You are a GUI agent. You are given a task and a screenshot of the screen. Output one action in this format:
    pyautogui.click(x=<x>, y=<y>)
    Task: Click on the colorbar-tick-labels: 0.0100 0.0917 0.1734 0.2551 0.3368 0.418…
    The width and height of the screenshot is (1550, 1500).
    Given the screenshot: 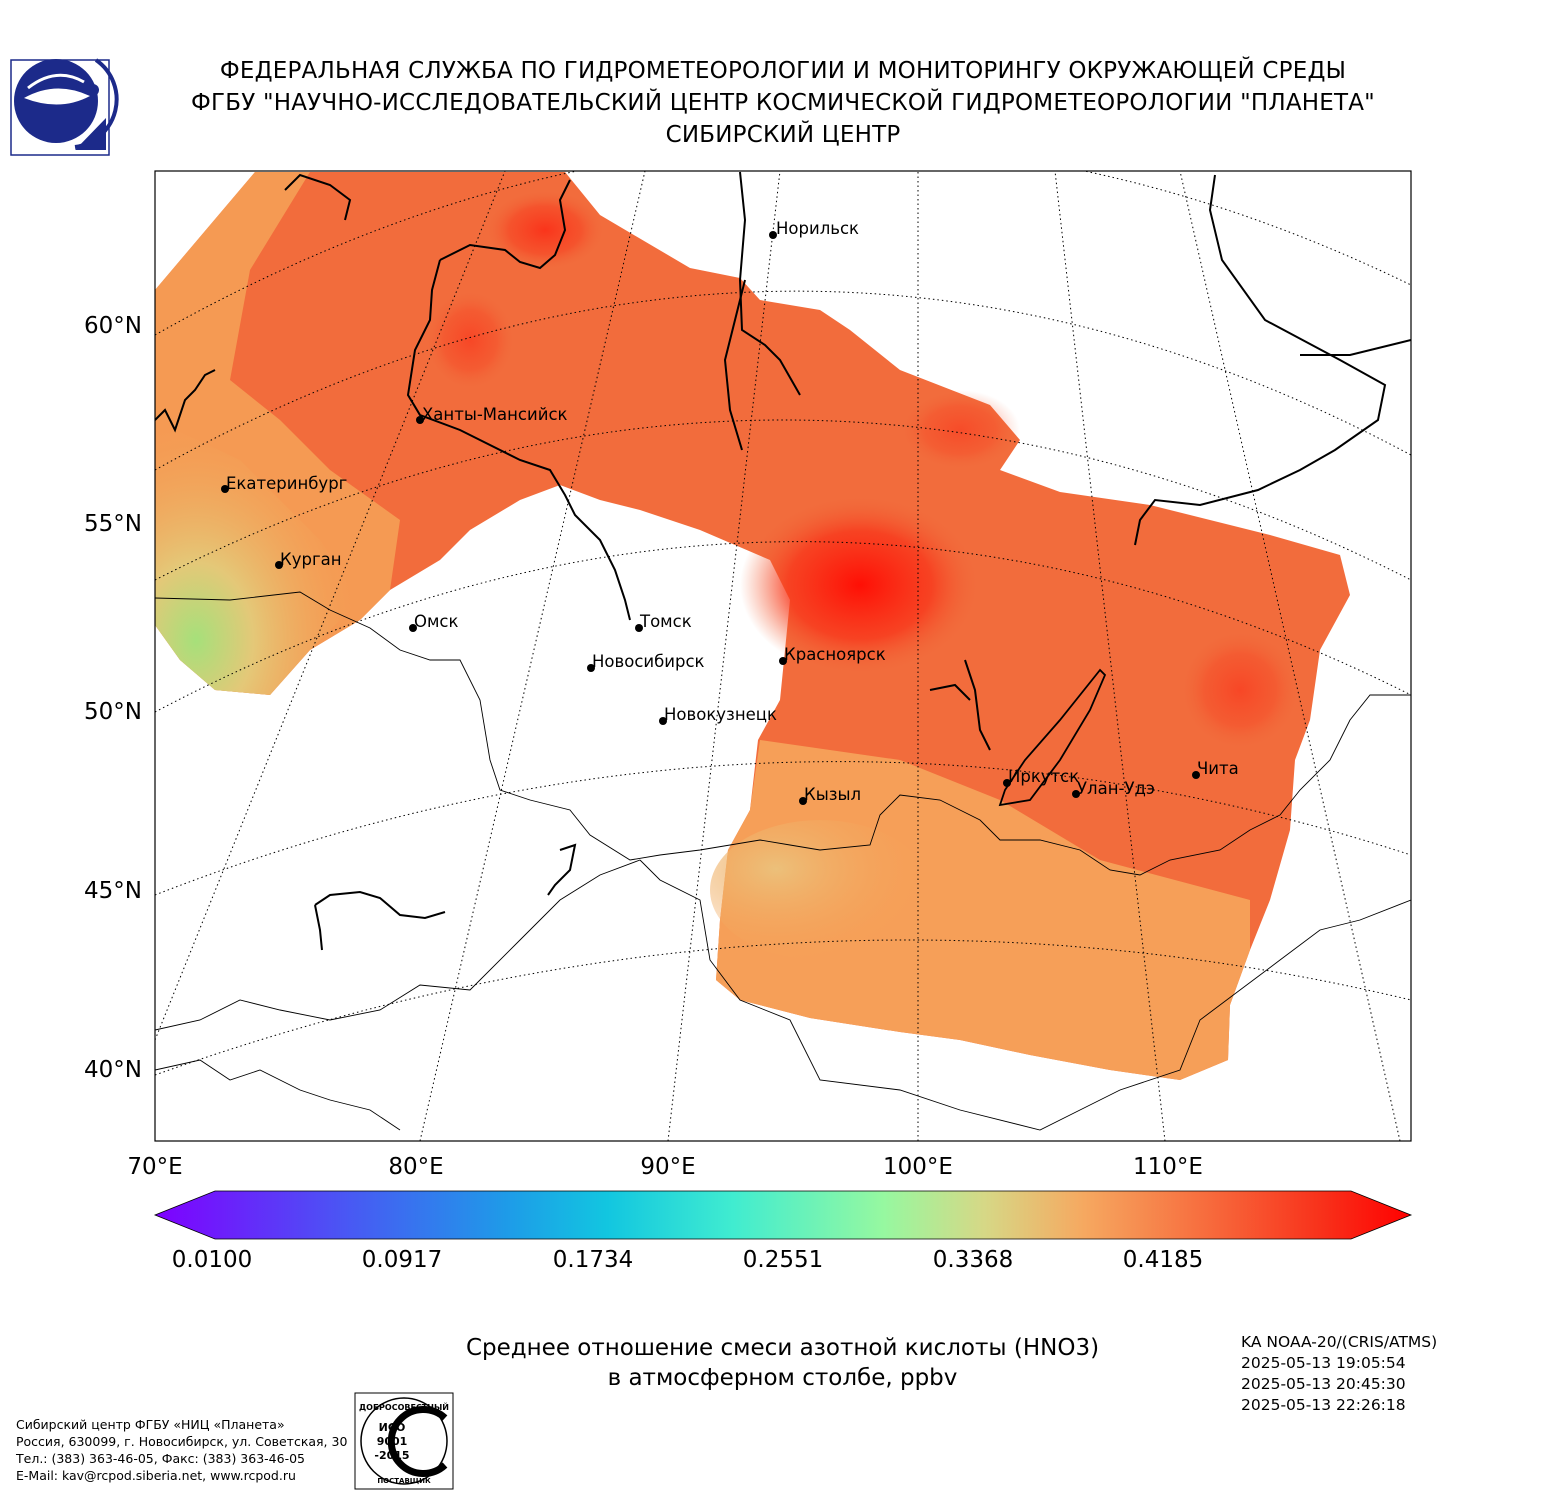 What is the action you would take?
    pyautogui.click(x=687, y=1260)
    